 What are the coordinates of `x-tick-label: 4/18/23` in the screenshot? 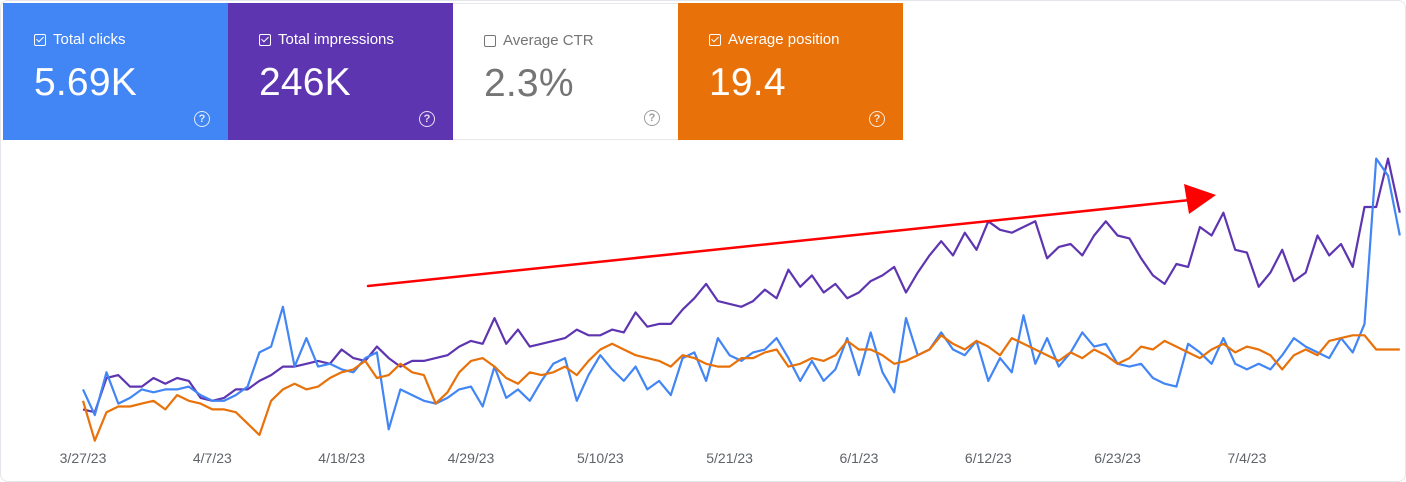 It's located at (341, 458).